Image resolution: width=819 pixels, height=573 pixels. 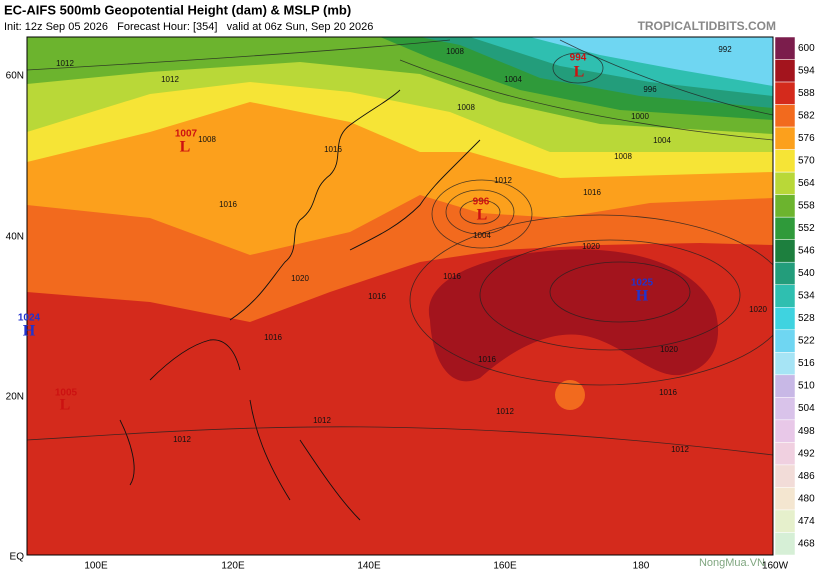 I want to click on colorbar-label: 540, so click(x=806, y=273).